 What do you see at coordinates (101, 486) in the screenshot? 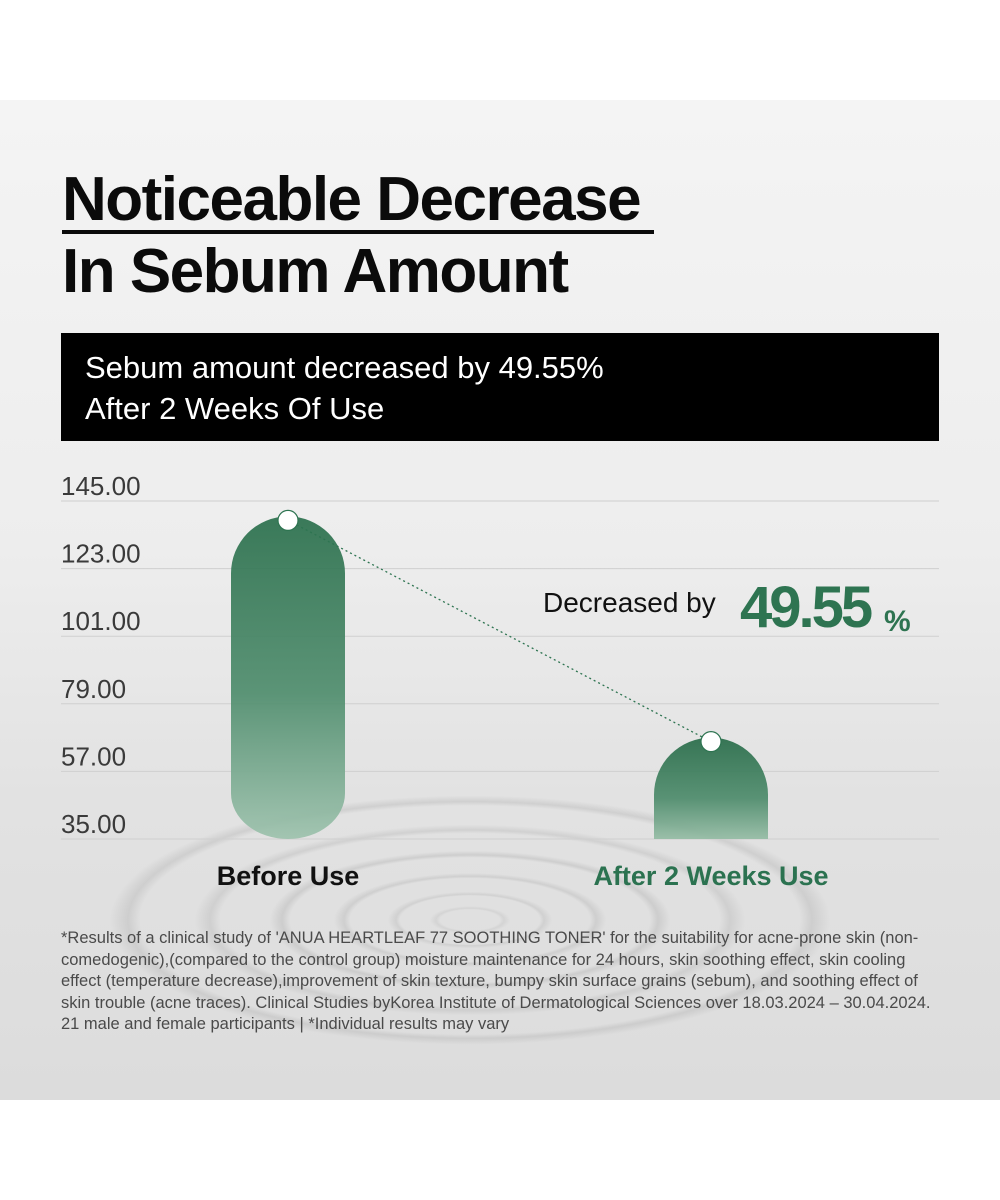
I see `y-tick-label-0: 145.00` at bounding box center [101, 486].